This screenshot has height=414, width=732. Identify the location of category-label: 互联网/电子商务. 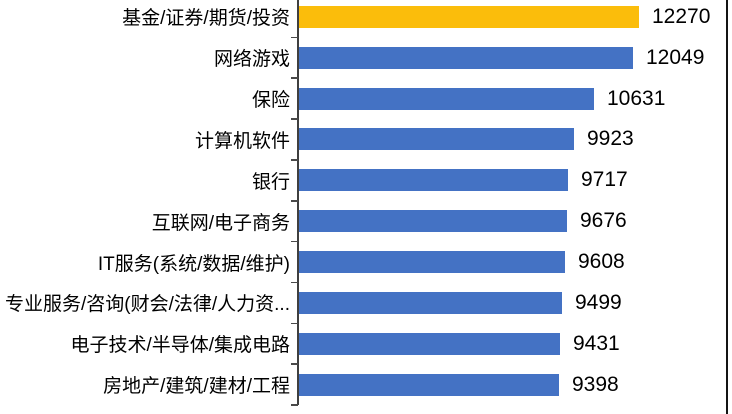
(220, 223).